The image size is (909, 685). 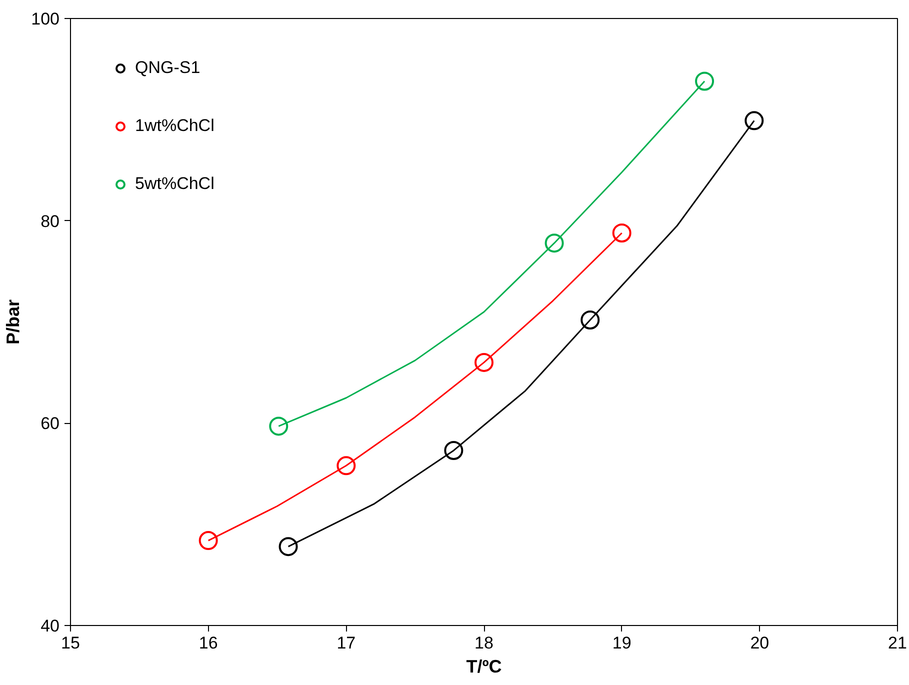 I want to click on x-tick-label: 20, so click(x=760, y=643).